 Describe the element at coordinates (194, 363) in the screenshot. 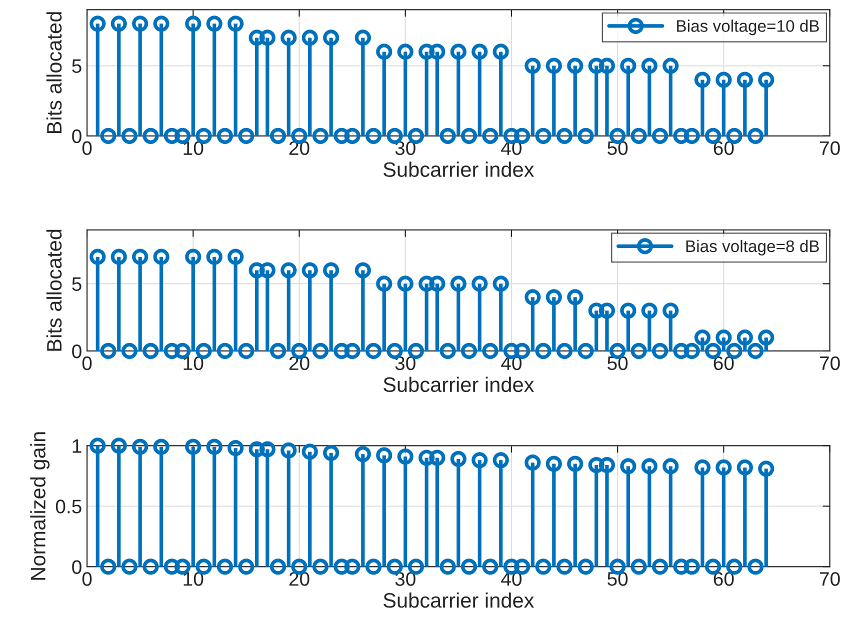

I see `x-tick-label: 10` at that location.